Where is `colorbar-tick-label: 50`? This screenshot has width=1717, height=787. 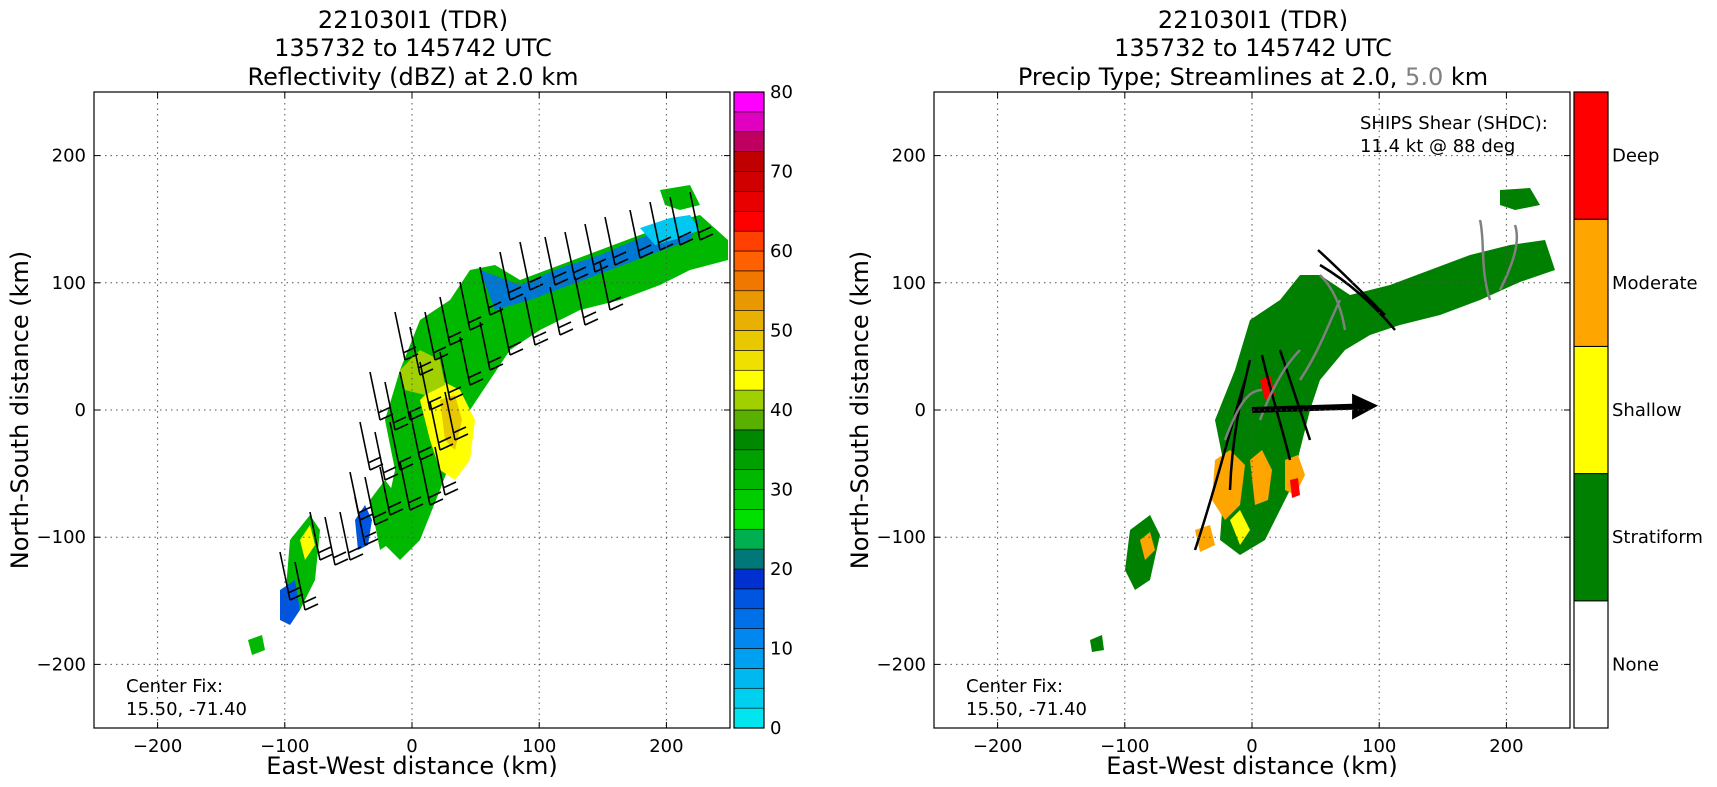 colorbar-tick-label: 50 is located at coordinates (781, 331).